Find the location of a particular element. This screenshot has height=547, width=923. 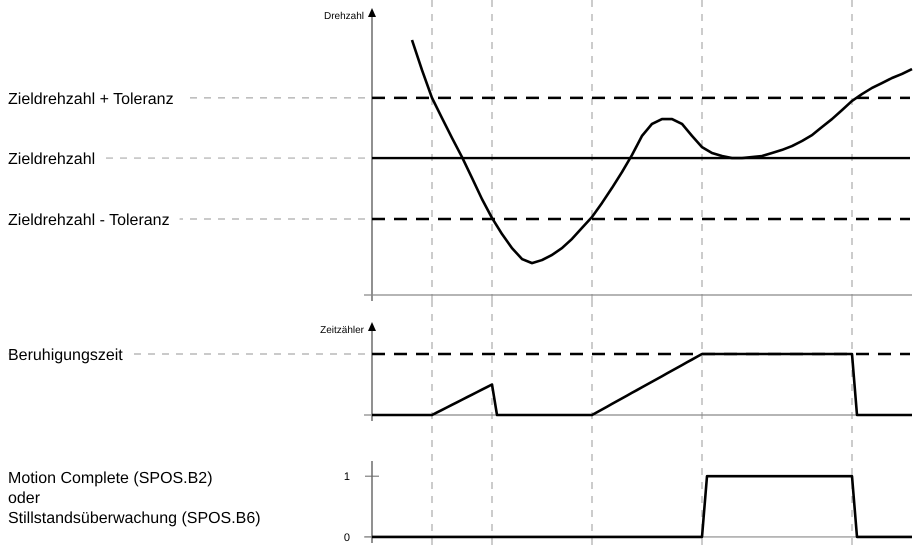

y-axis-title: Motion Complete (SPOS.B2) oder Stillstandsüberwachung (SPOS.B6) is located at coordinates (134, 498).